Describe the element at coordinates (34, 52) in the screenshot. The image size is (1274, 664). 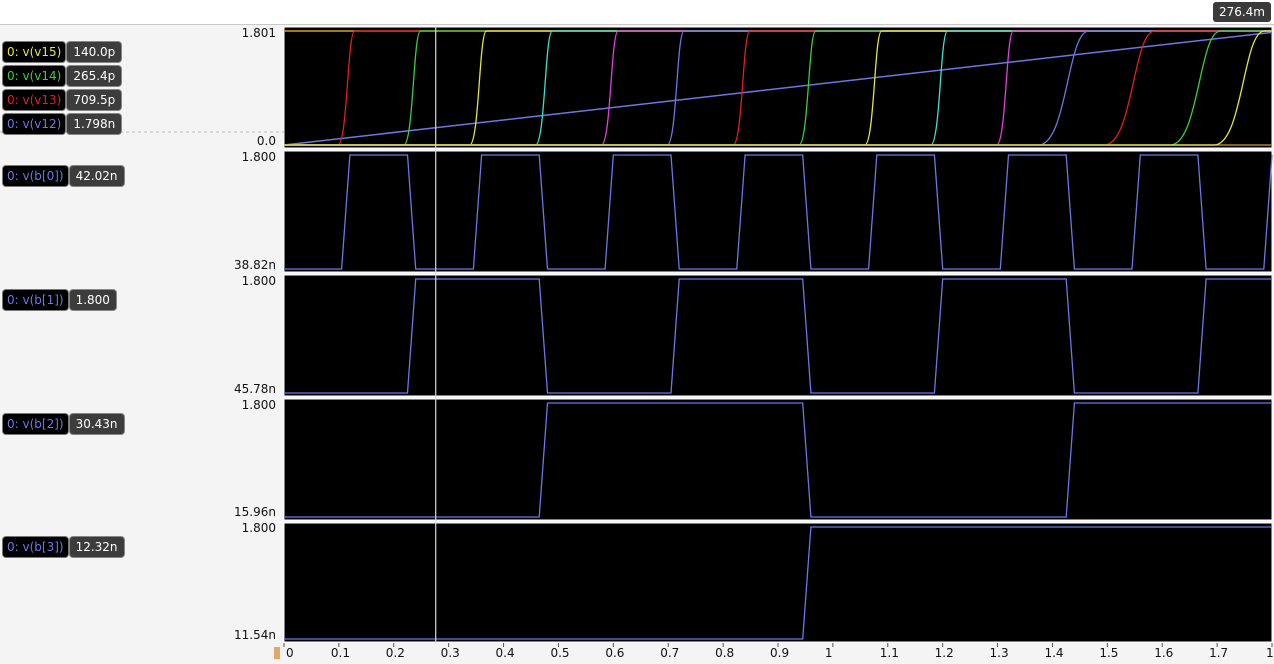
I see `signal-name-v15: 0: v(v15)` at that location.